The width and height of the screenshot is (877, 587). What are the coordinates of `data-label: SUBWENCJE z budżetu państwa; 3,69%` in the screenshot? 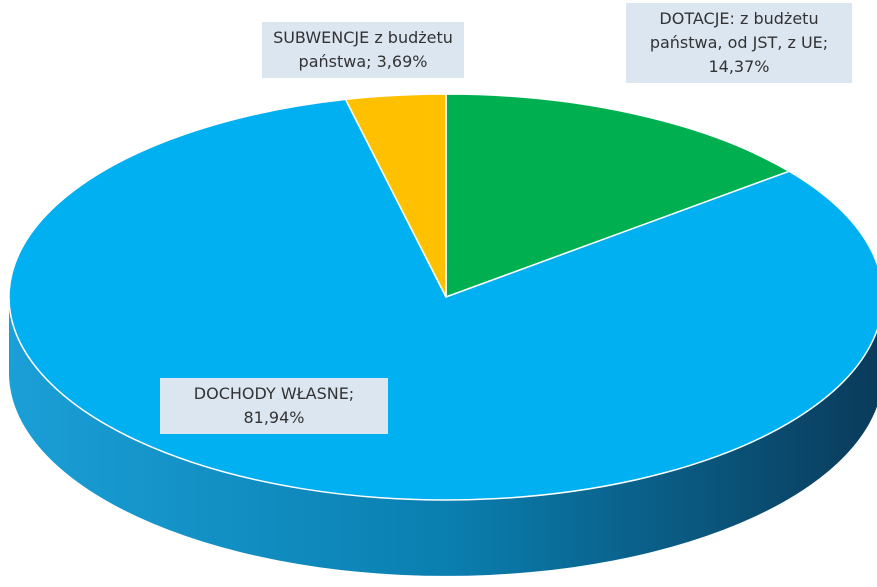 It's located at (363, 50).